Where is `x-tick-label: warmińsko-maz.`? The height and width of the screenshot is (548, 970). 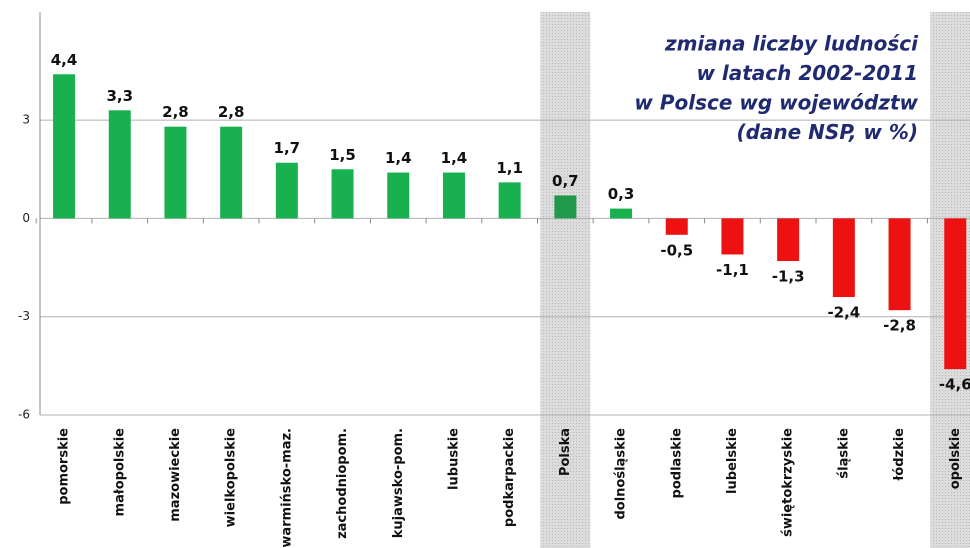
x-tick-label: warmińsko-maz. is located at coordinates (286, 488).